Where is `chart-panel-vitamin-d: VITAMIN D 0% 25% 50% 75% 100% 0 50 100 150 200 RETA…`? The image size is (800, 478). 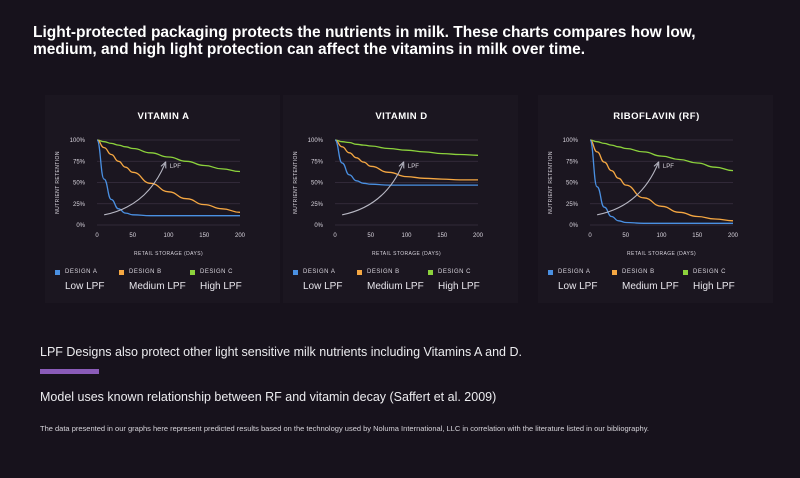
chart-panel-vitamin-d: VITAMIN D 0% 25% 50% 75% 100% 0 50 100 150 200 RETA… is located at coordinates (400, 199).